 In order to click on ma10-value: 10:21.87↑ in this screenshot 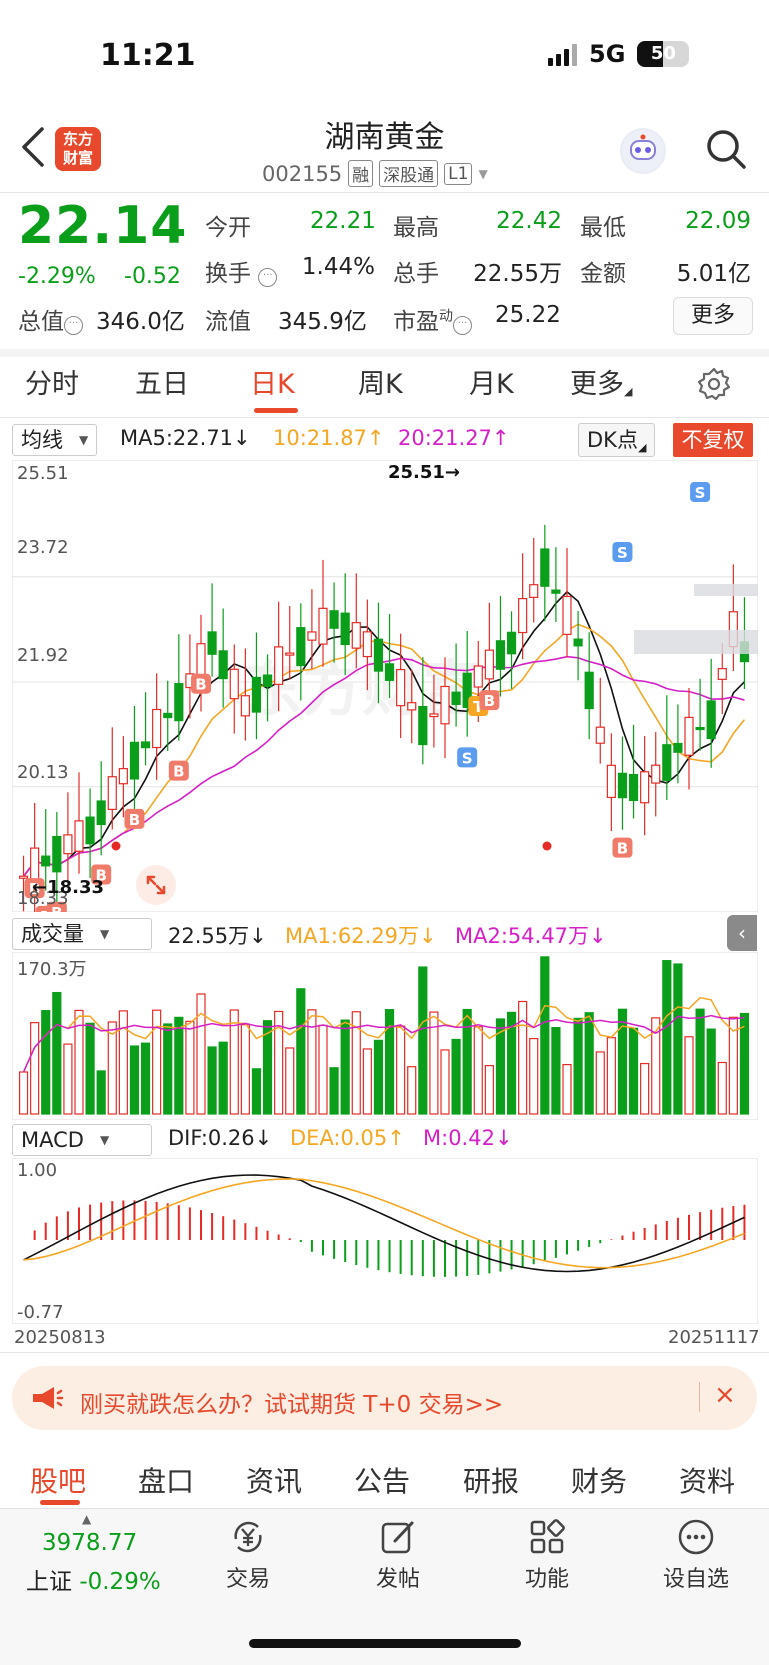, I will do `click(329, 438)`.